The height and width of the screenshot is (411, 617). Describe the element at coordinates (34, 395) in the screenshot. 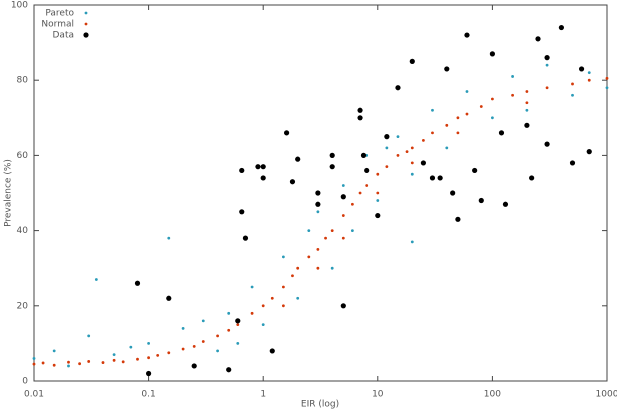

I see `x-tick-label: 0.01` at that location.